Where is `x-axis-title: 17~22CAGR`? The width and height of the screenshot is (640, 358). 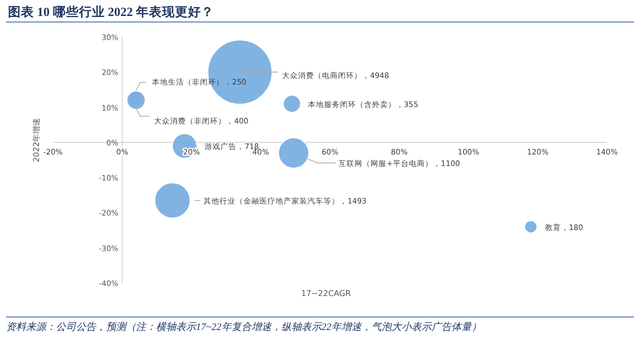 x-axis-title: 17~22CAGR is located at coordinates (326, 293).